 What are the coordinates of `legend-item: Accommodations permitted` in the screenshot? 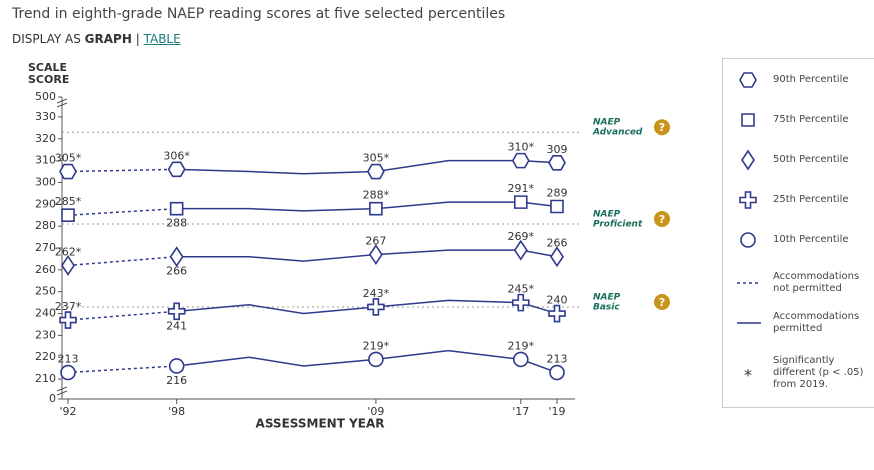 It's located at (798, 323).